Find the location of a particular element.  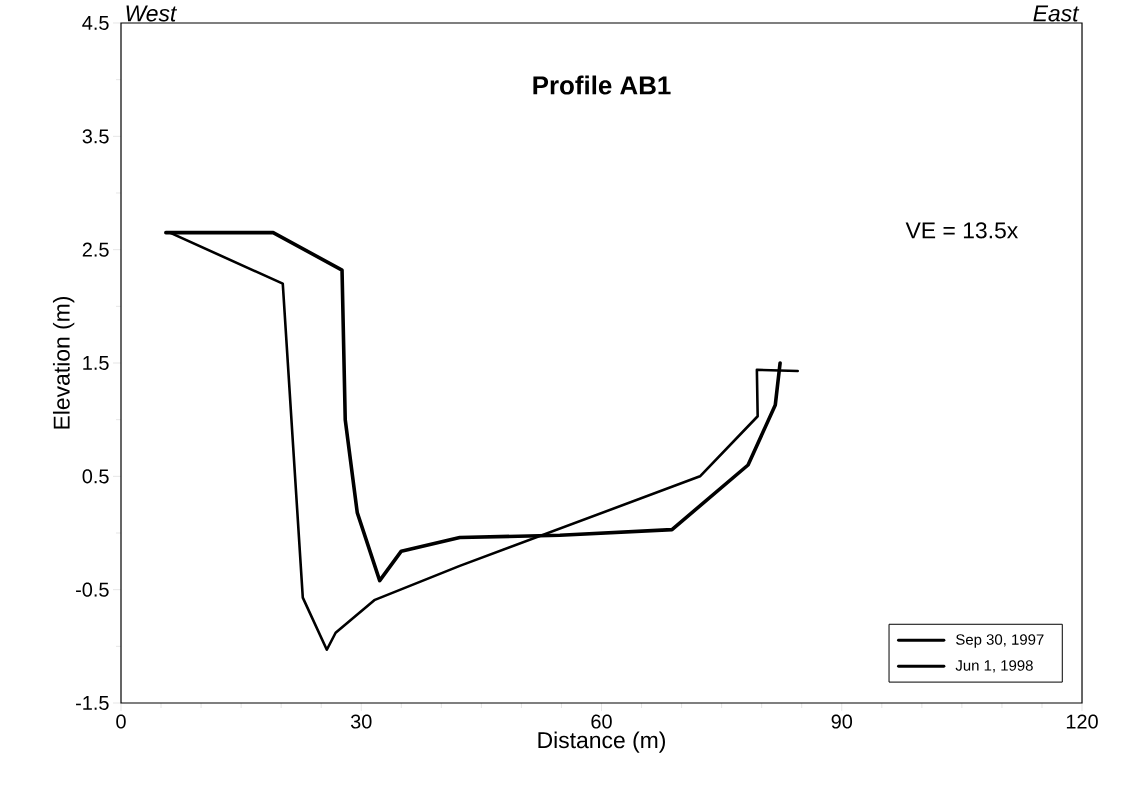

x-tick-label: 0 is located at coordinates (121, 721).